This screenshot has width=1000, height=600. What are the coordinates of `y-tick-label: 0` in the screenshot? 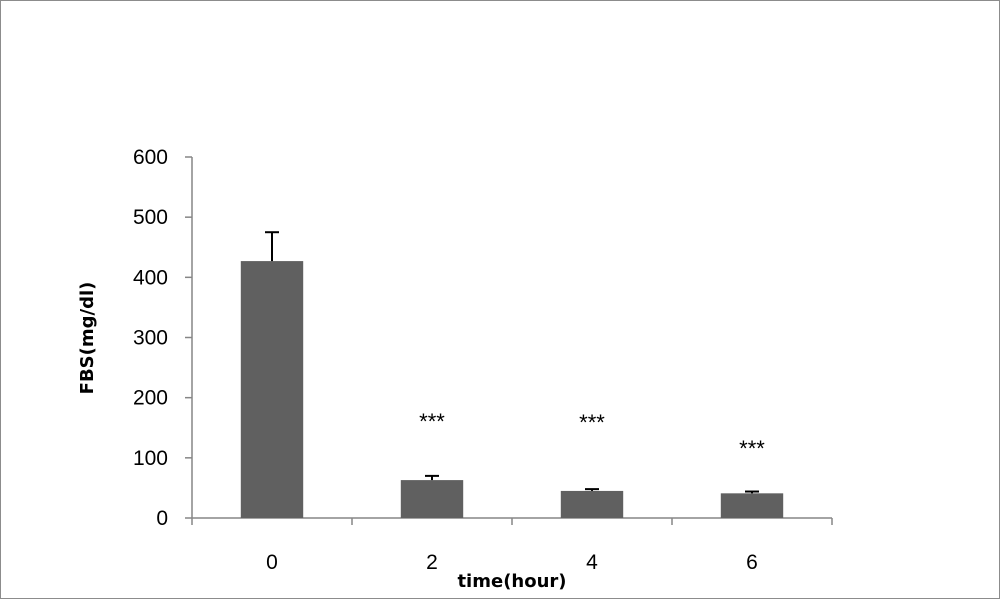 It's located at (162, 518).